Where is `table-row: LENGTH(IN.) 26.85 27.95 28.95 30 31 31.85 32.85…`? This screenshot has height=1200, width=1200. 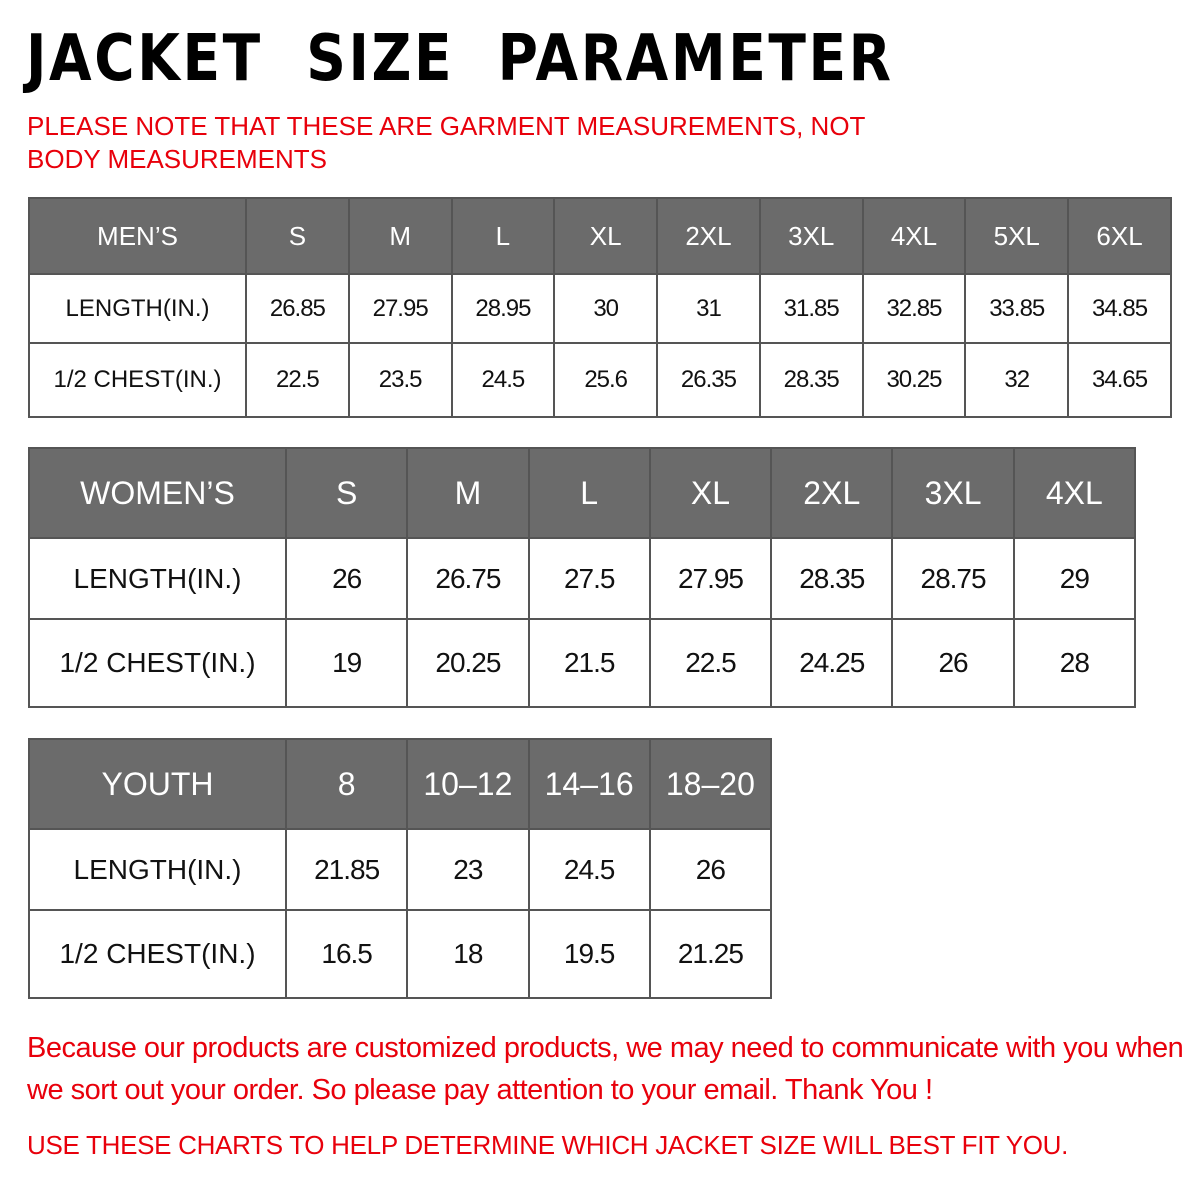 table-row: LENGTH(IN.) 26.85 27.95 28.95 30 31 31.85 32.85… is located at coordinates (600, 308).